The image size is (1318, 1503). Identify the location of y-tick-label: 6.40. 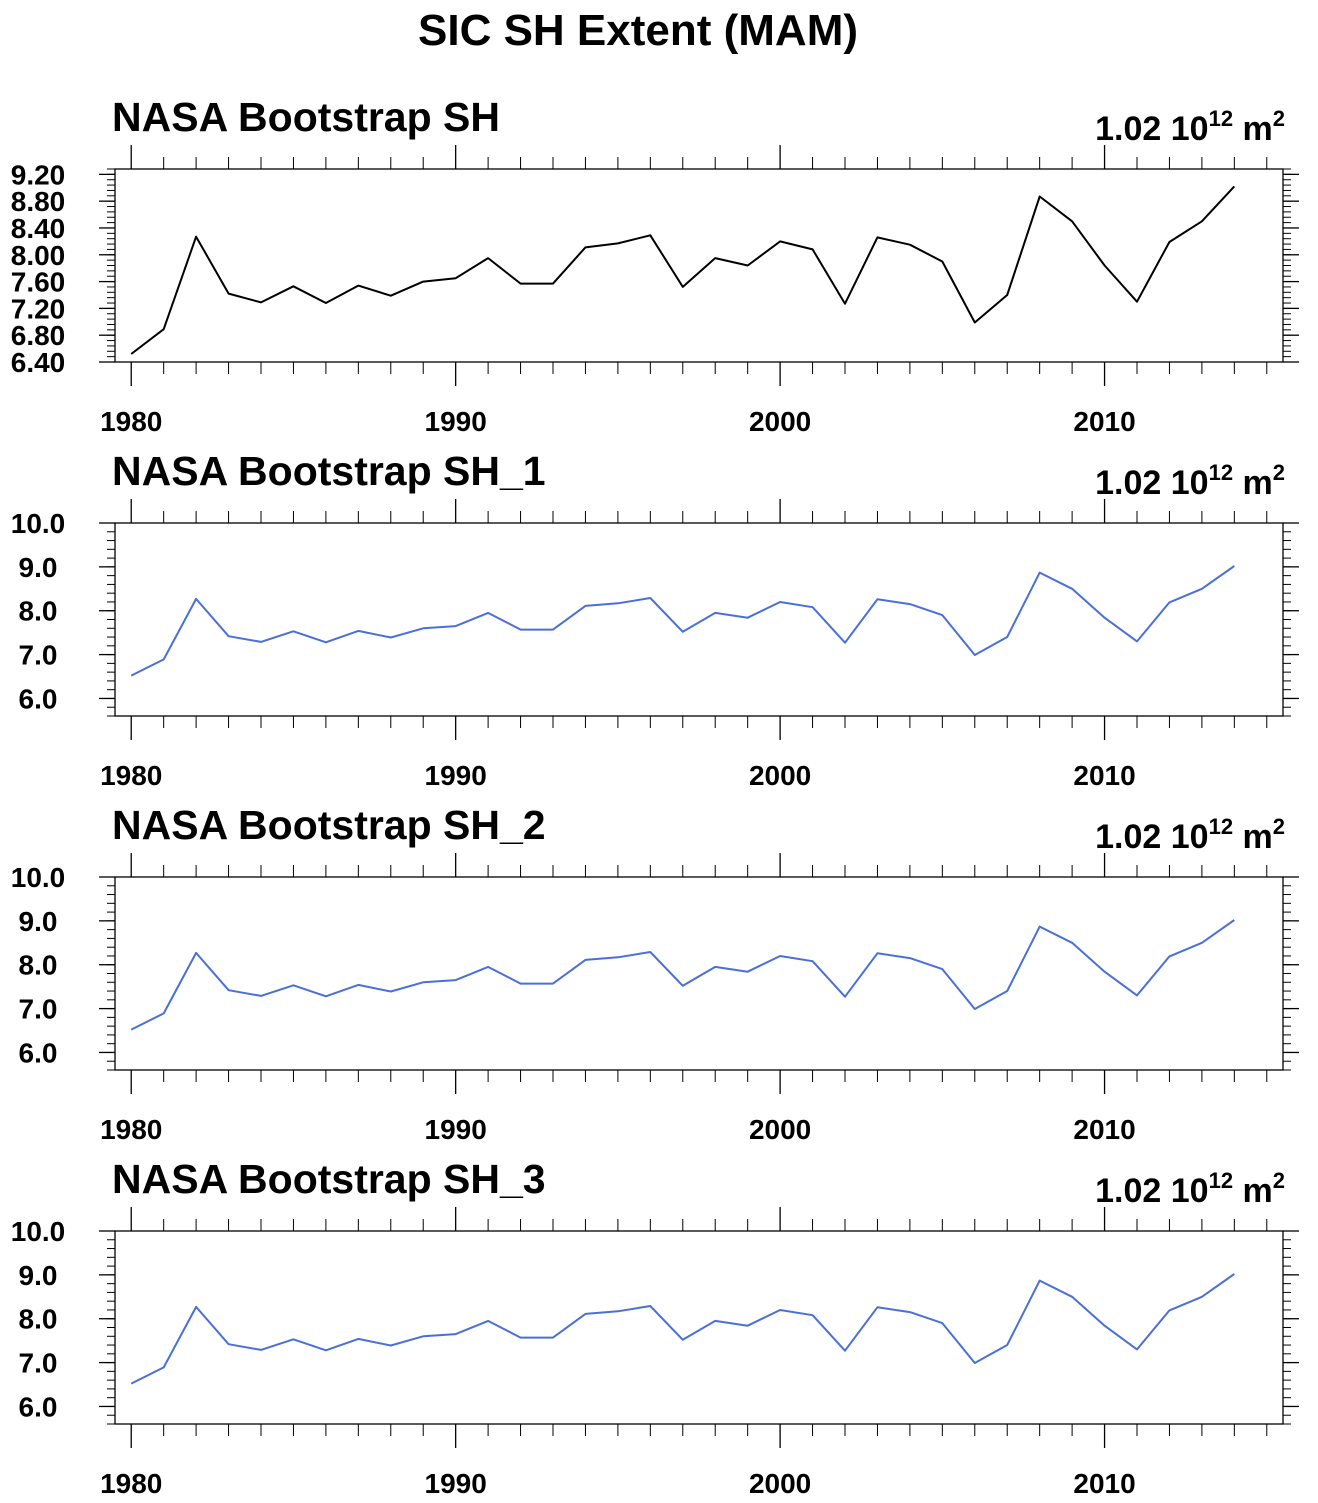
(38, 362).